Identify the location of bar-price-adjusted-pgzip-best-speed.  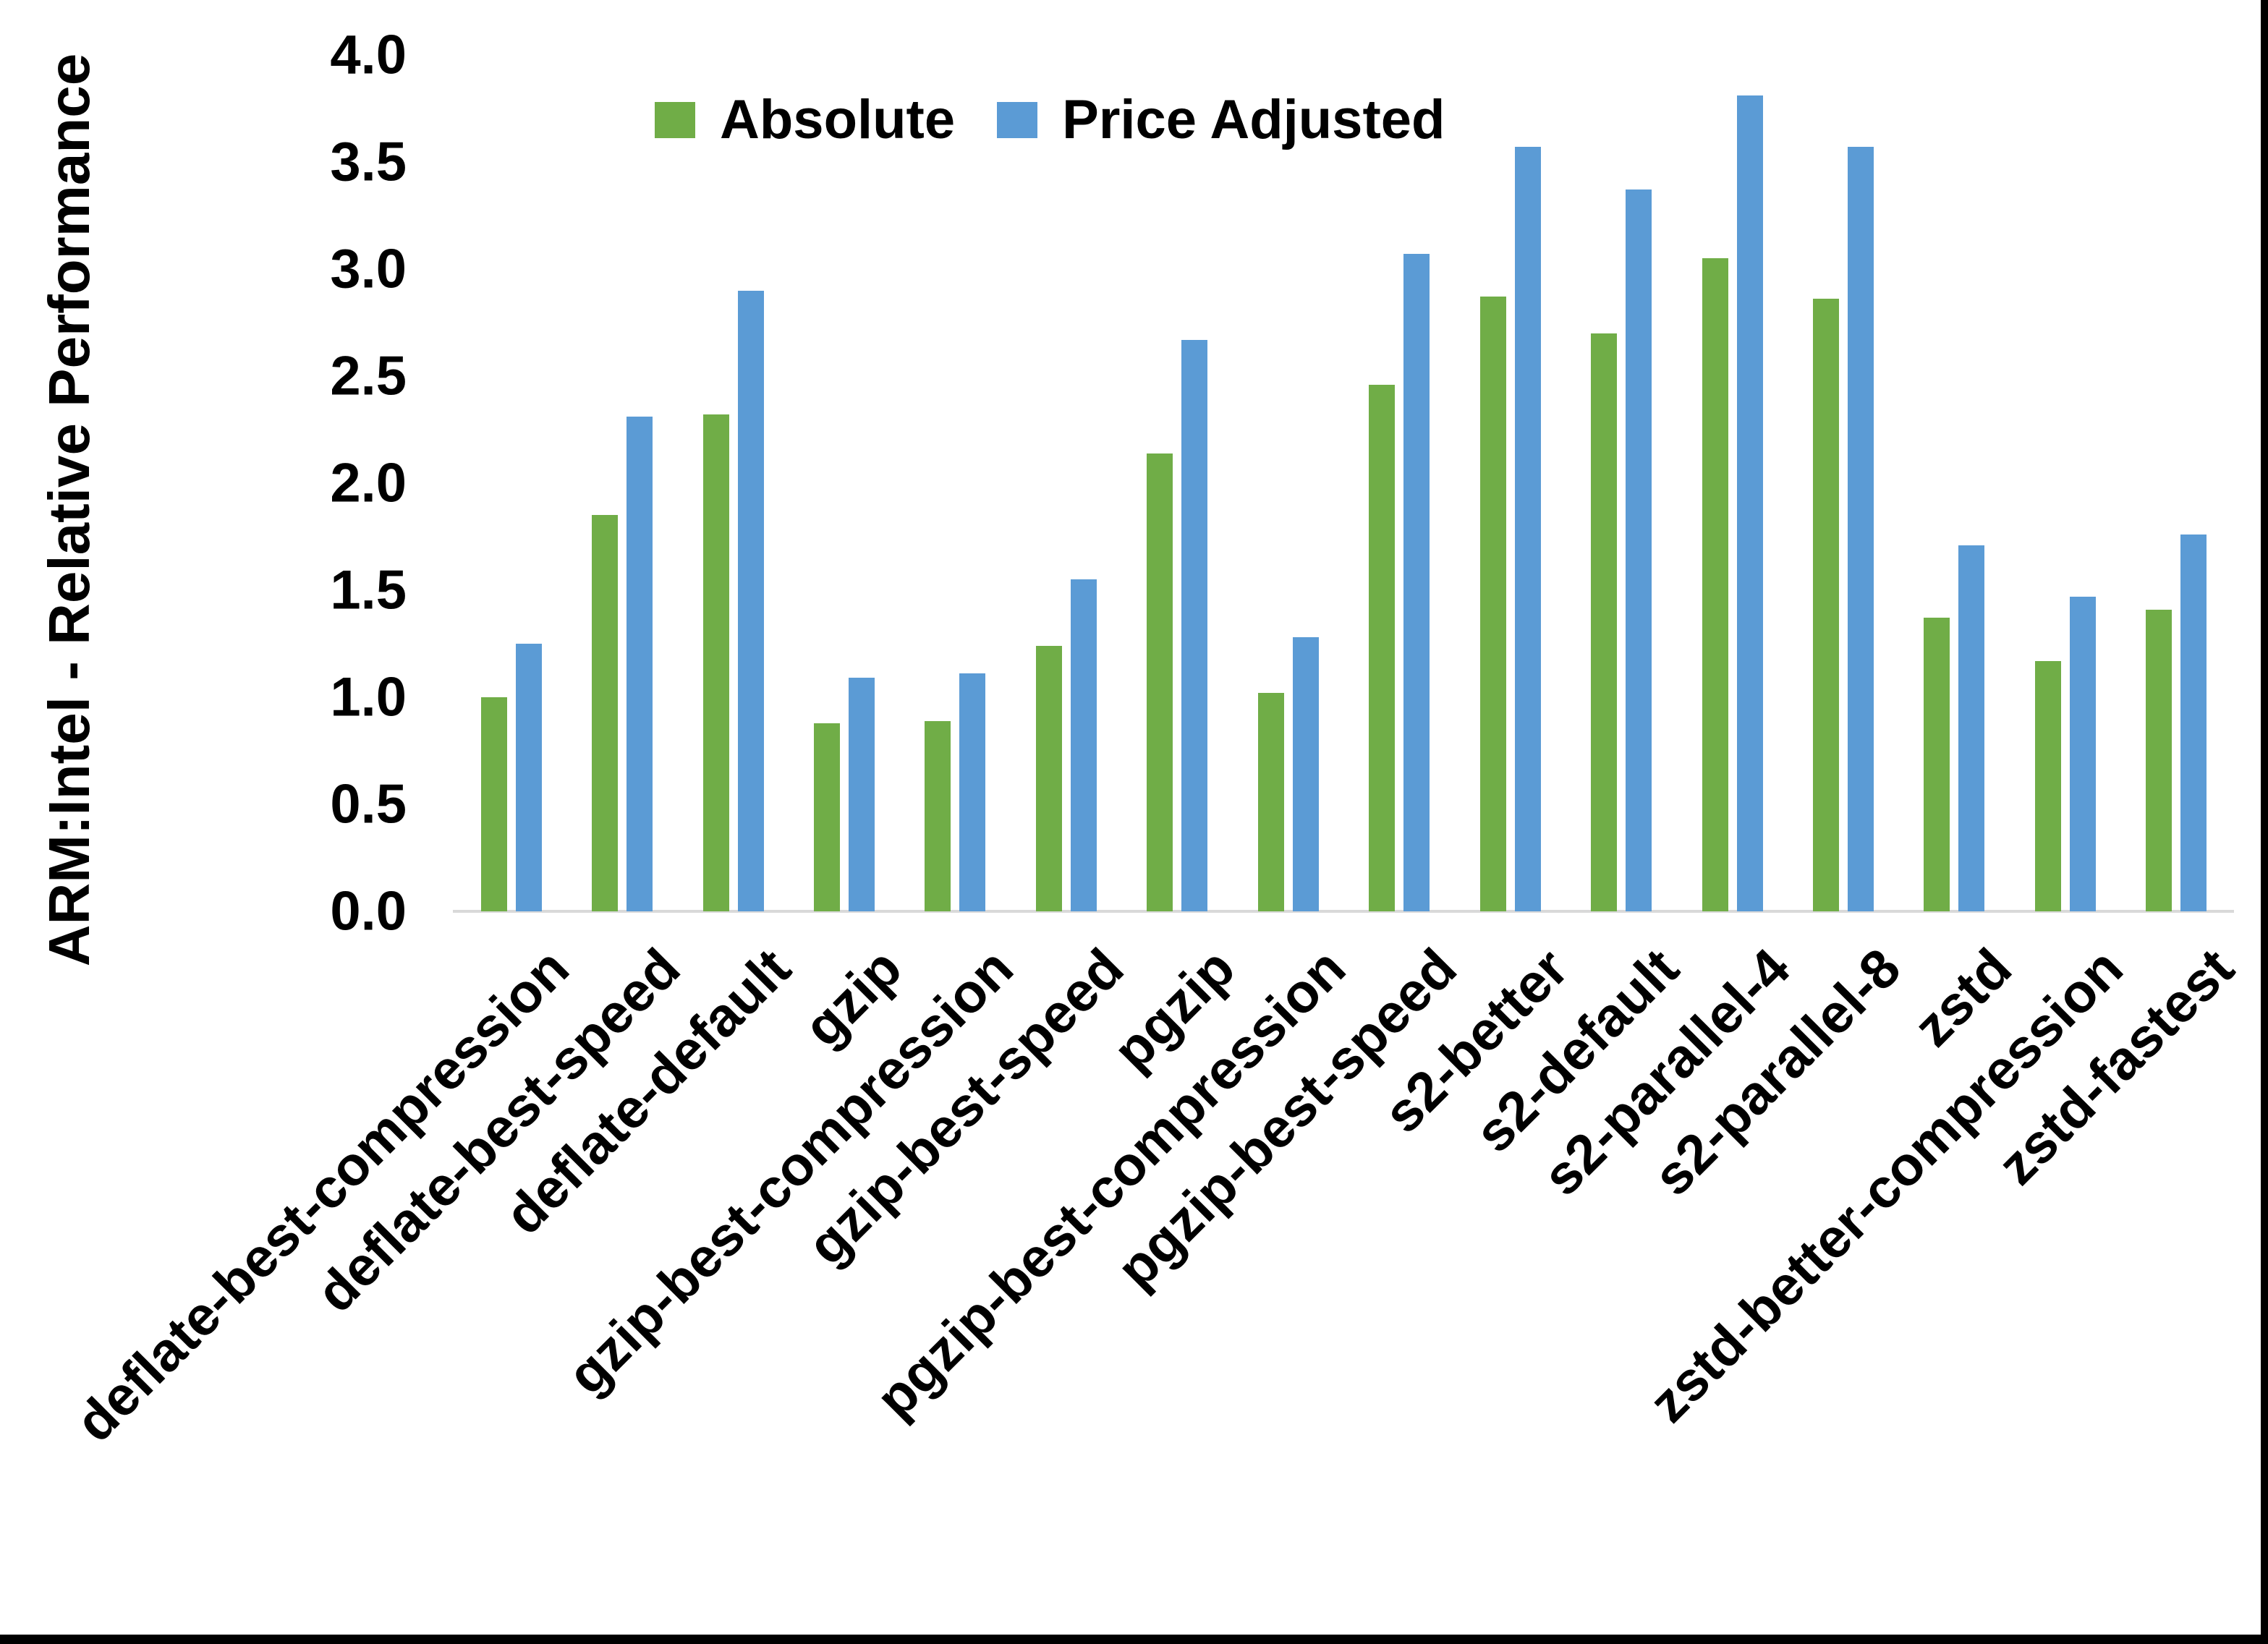
(1416, 582).